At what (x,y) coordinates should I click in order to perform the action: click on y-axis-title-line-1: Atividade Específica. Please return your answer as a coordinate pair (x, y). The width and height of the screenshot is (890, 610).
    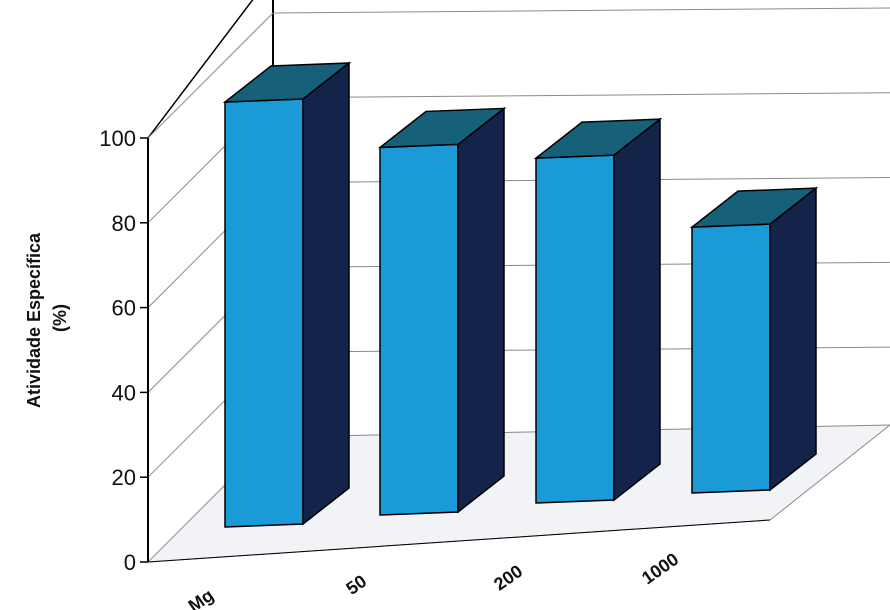
    Looking at the image, I should click on (34, 320).